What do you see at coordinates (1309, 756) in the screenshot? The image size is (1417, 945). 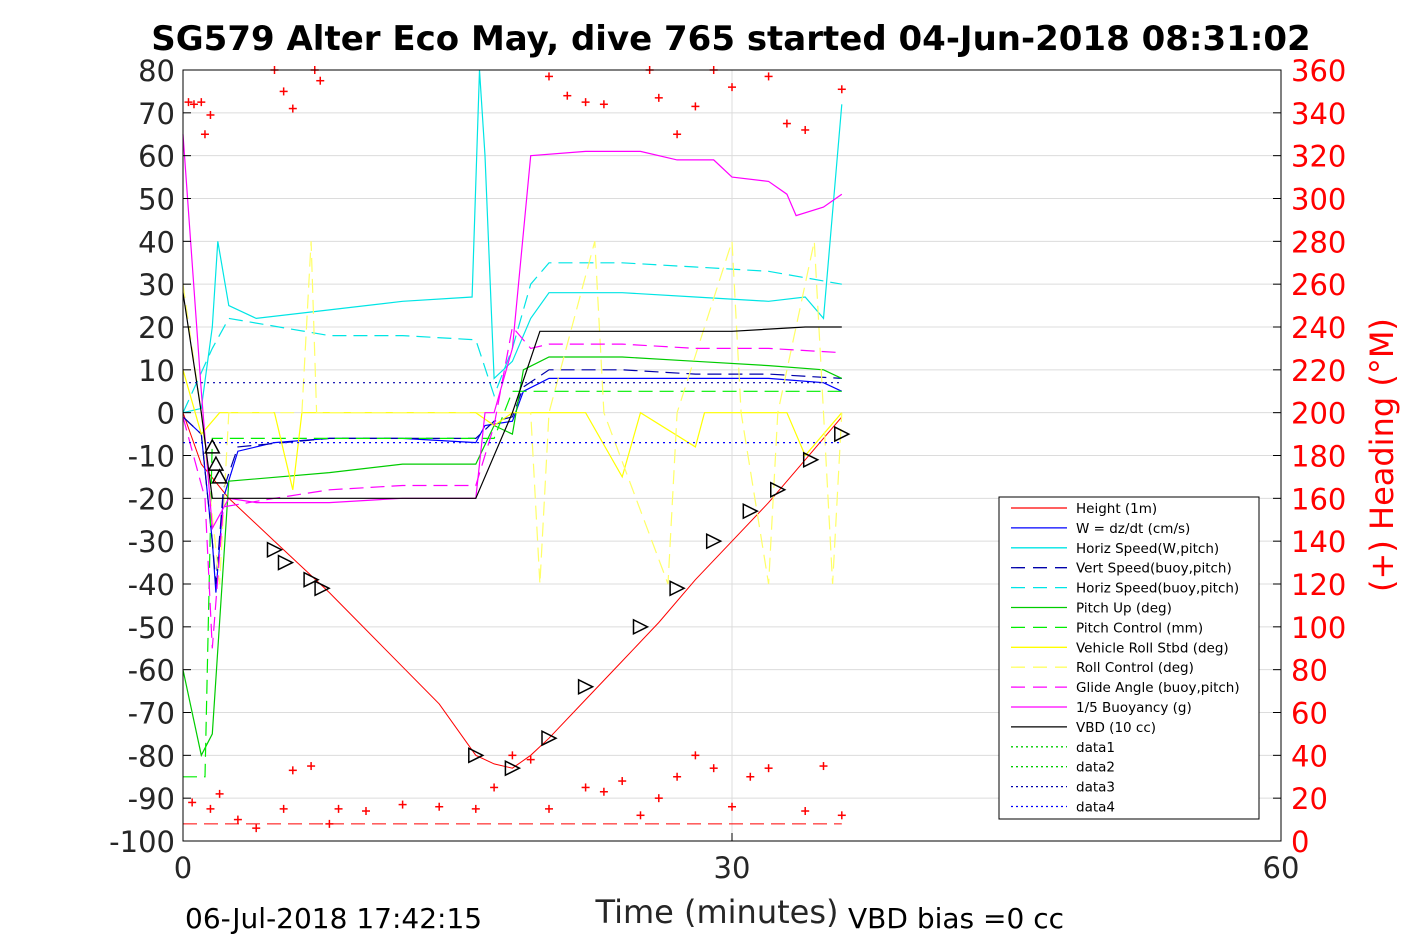 I see `right-tick-label: 40` at bounding box center [1309, 756].